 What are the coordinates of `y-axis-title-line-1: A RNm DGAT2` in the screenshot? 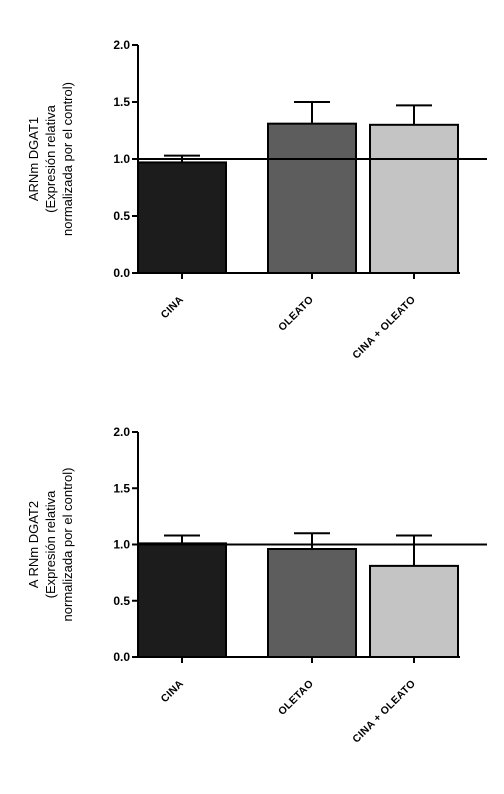 It's located at (33, 544).